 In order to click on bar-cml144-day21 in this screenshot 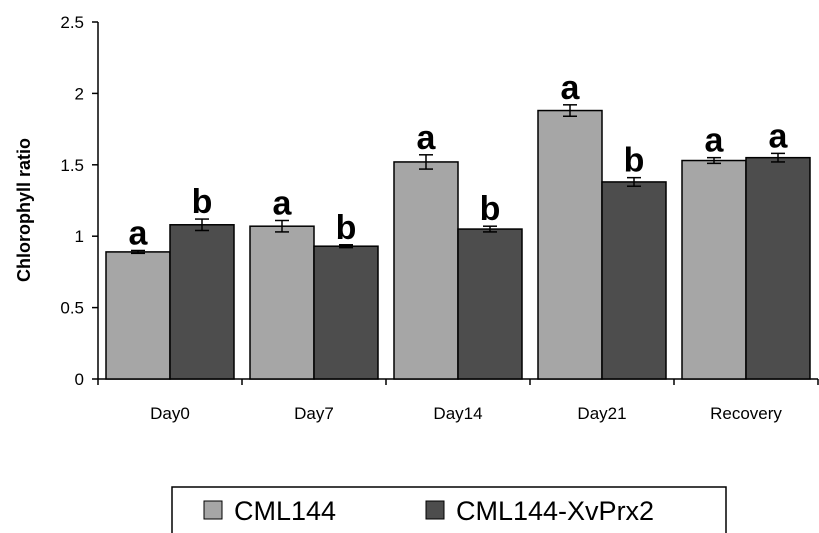, I will do `click(570, 244)`.